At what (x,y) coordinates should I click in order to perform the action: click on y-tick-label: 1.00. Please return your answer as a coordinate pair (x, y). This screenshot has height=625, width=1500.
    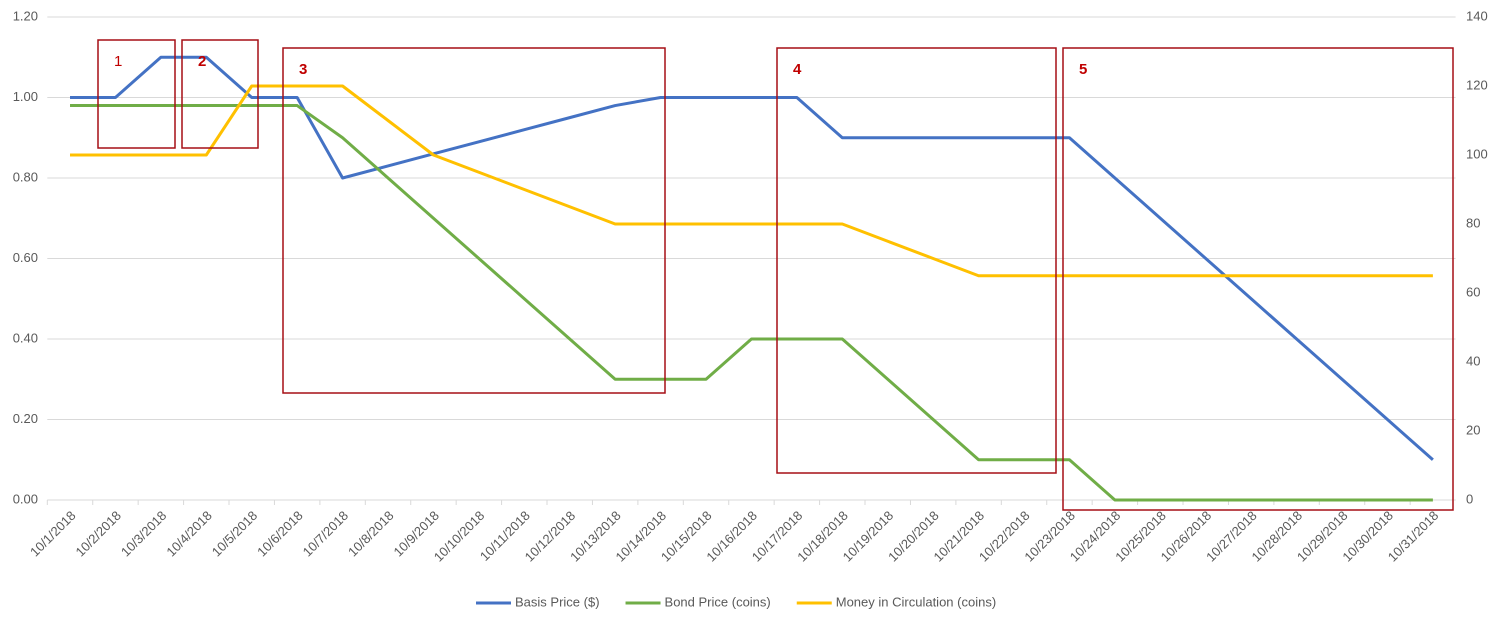
    Looking at the image, I should click on (25, 96).